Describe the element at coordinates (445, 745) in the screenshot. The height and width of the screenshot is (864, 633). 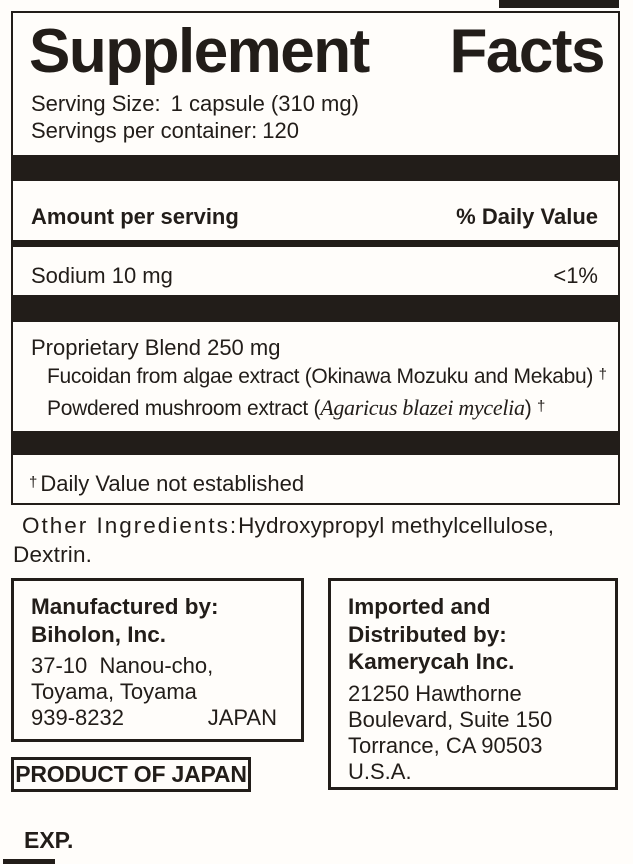
I see `importer-address-line: Torrance, CA 90503` at that location.